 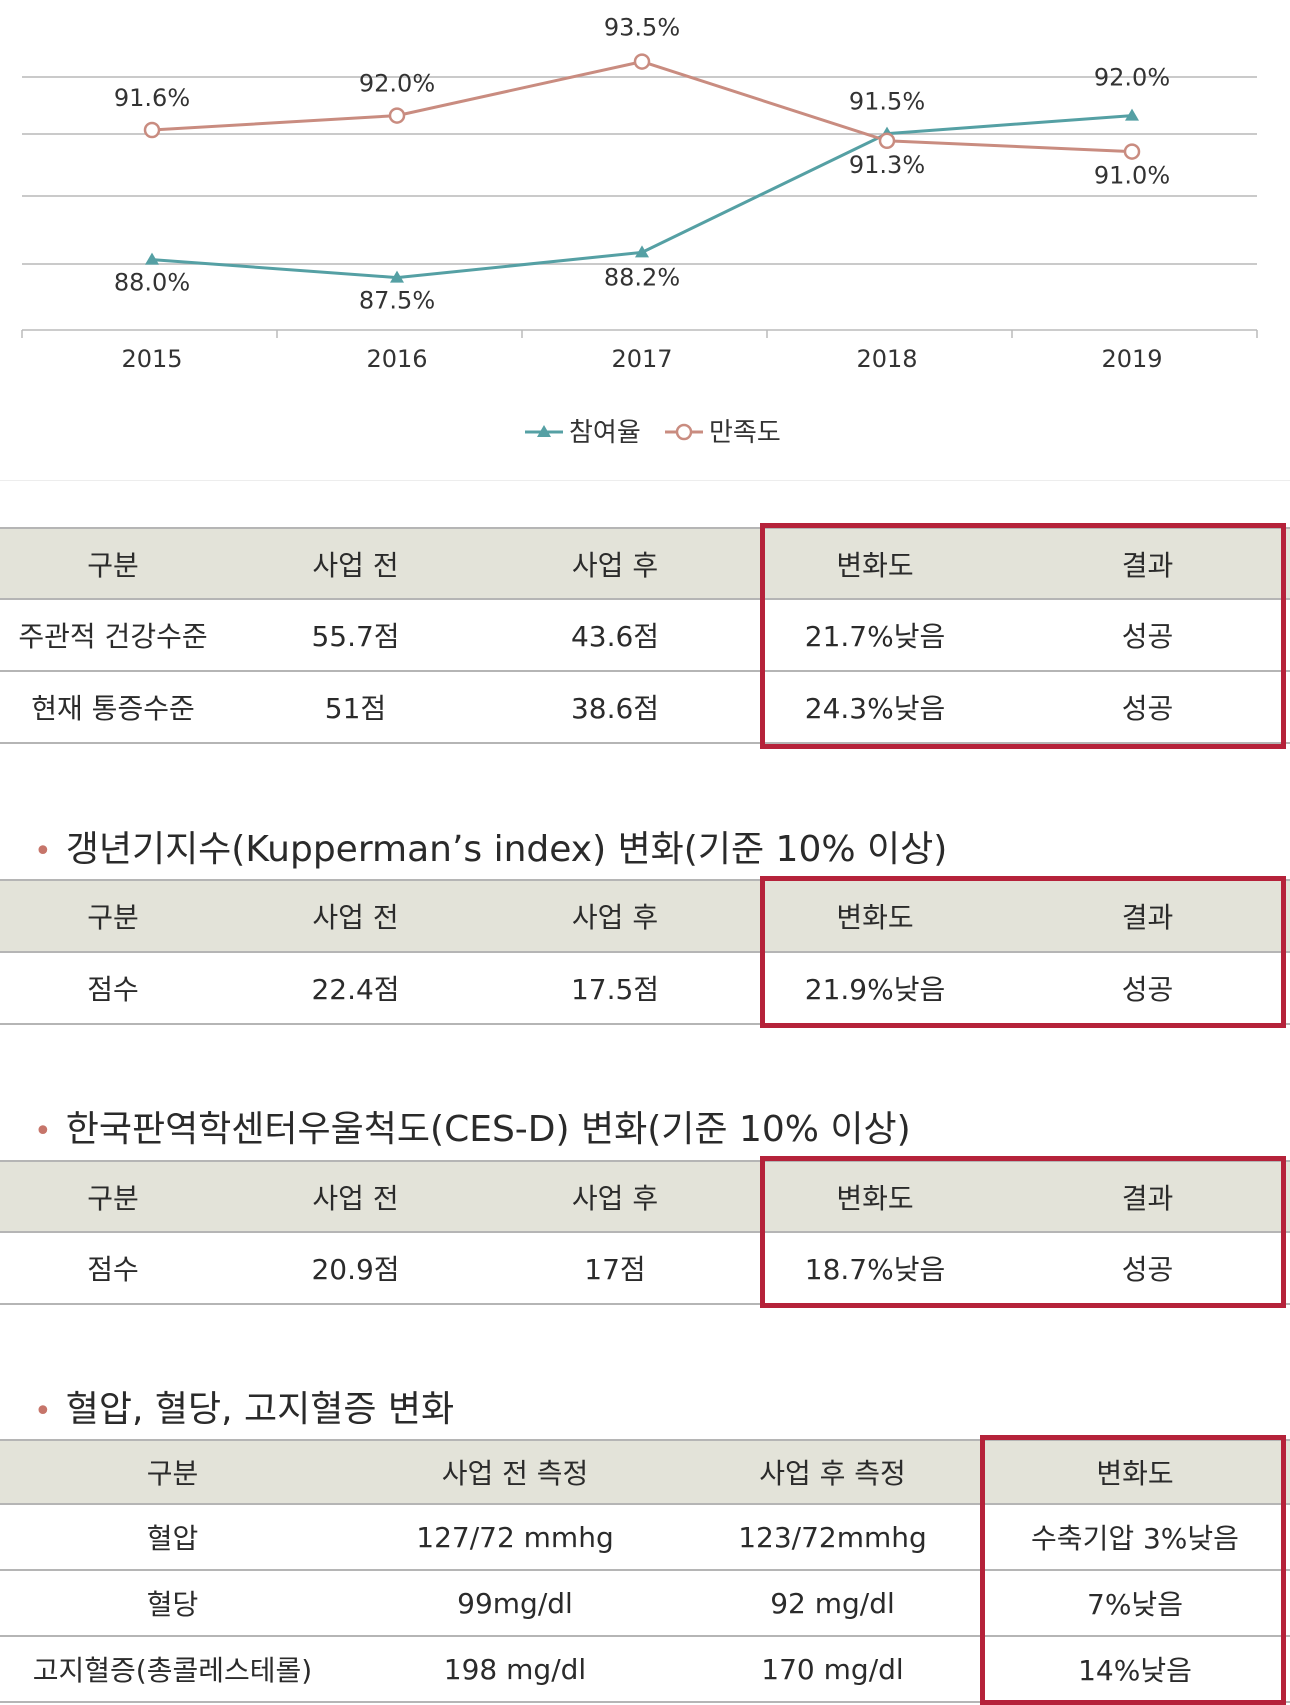 I want to click on cell-category: 혈당, so click(x=172, y=1602).